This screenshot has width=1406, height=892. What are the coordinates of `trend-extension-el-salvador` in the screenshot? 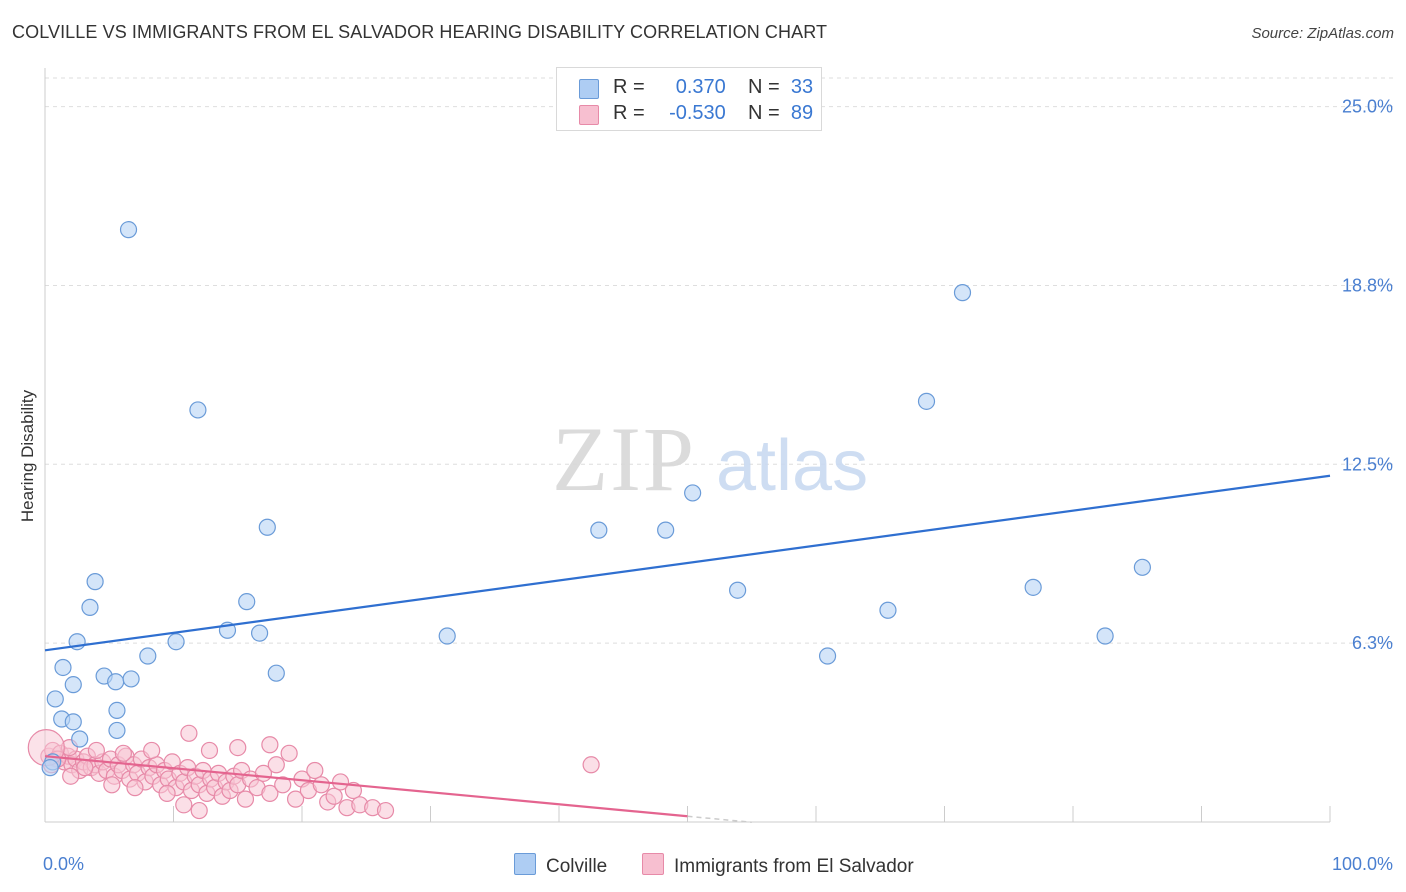 It's located at (719, 819).